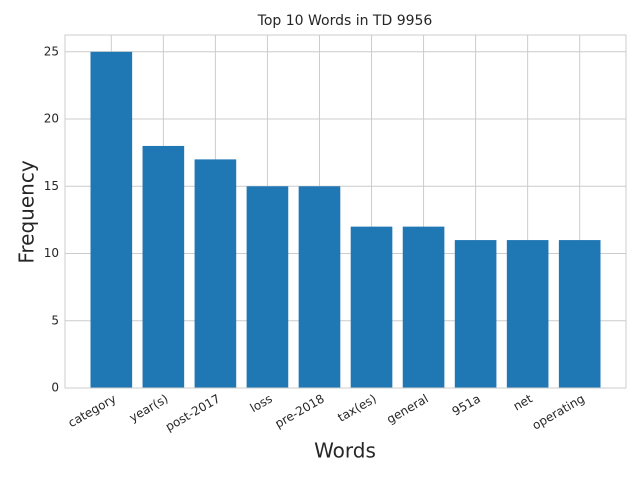 Image resolution: width=640 pixels, height=480 pixels. What do you see at coordinates (558, 412) in the screenshot?
I see `x-tick-label: operating` at bounding box center [558, 412].